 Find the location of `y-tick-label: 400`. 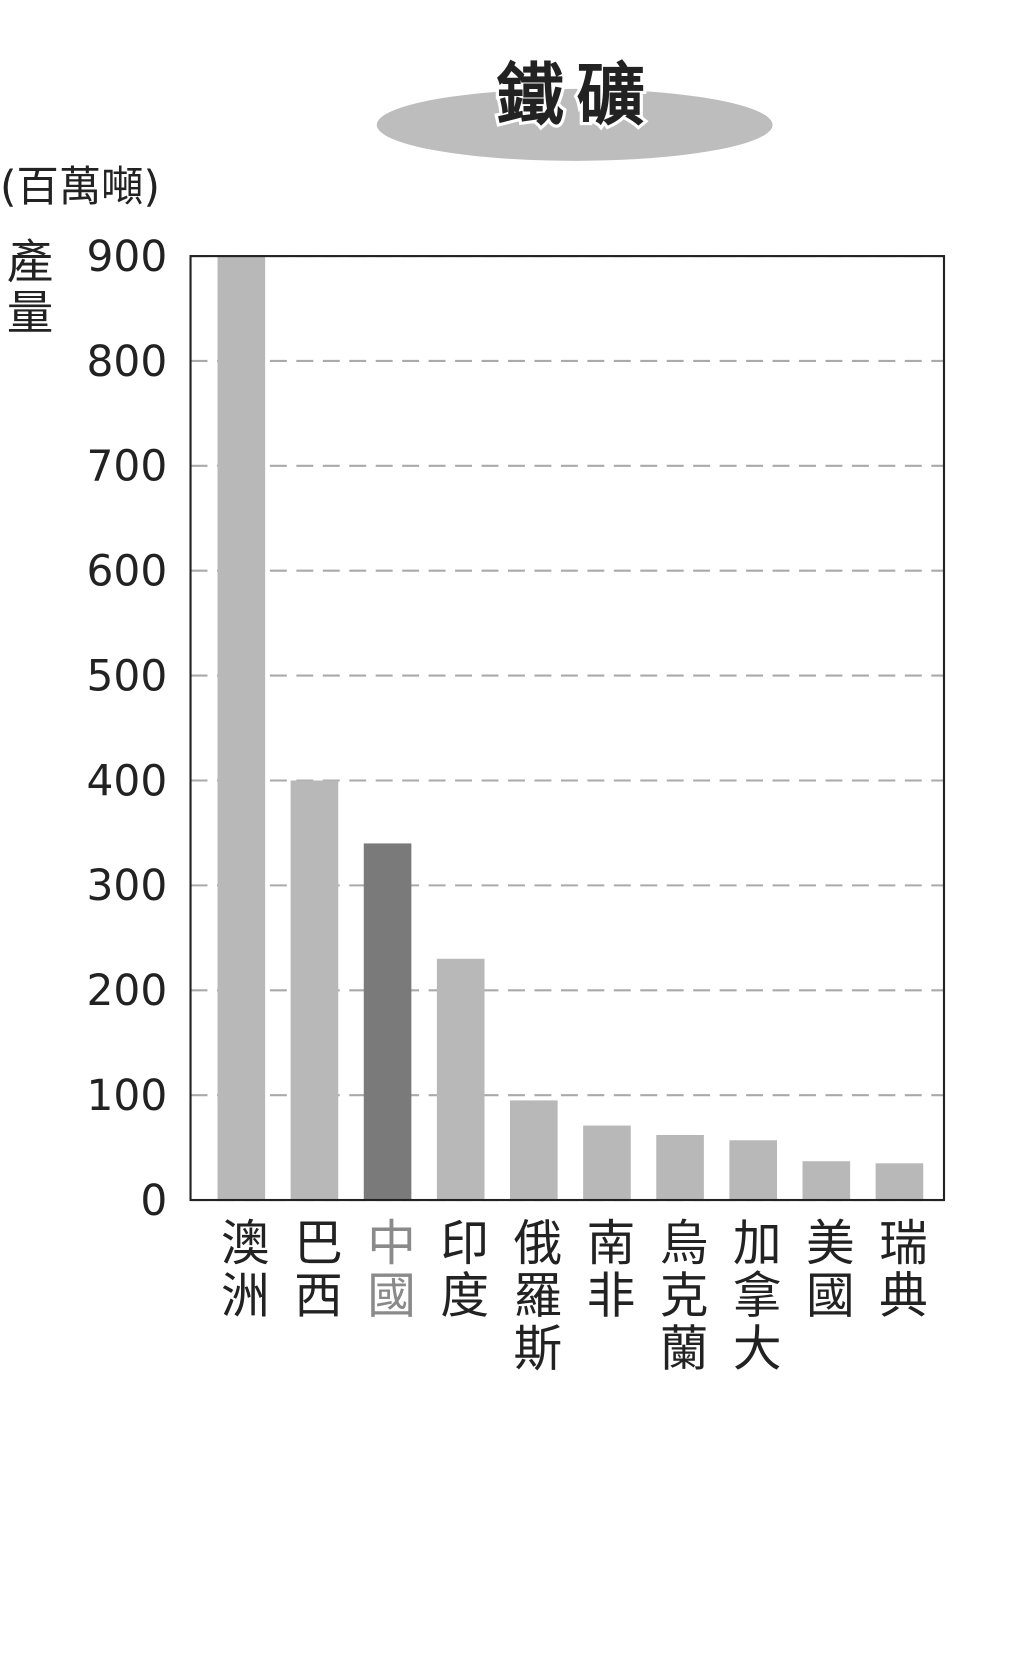

y-tick-label: 400 is located at coordinates (126, 780).